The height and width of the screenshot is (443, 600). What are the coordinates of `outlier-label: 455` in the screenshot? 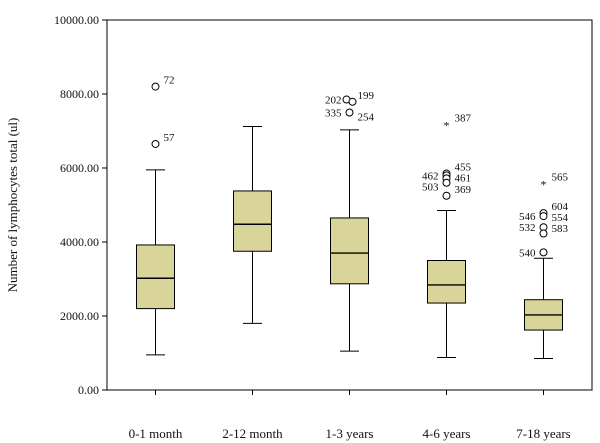 It's located at (463, 168).